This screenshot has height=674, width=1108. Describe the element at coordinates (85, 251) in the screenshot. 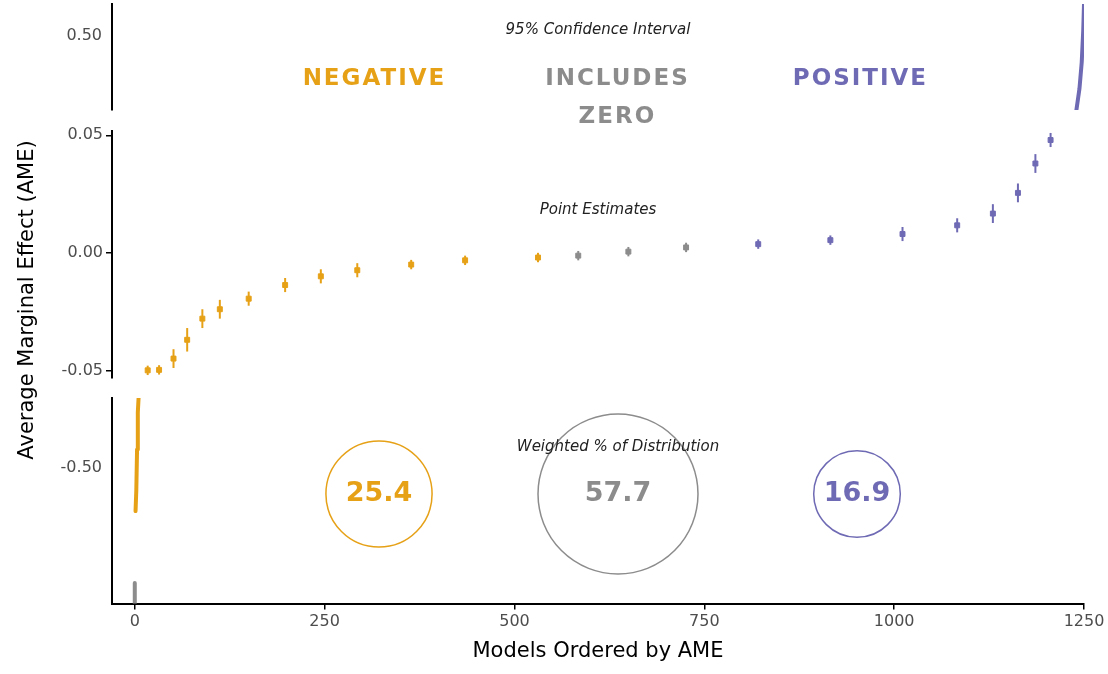

I see `y-tick-label: 0.00` at that location.